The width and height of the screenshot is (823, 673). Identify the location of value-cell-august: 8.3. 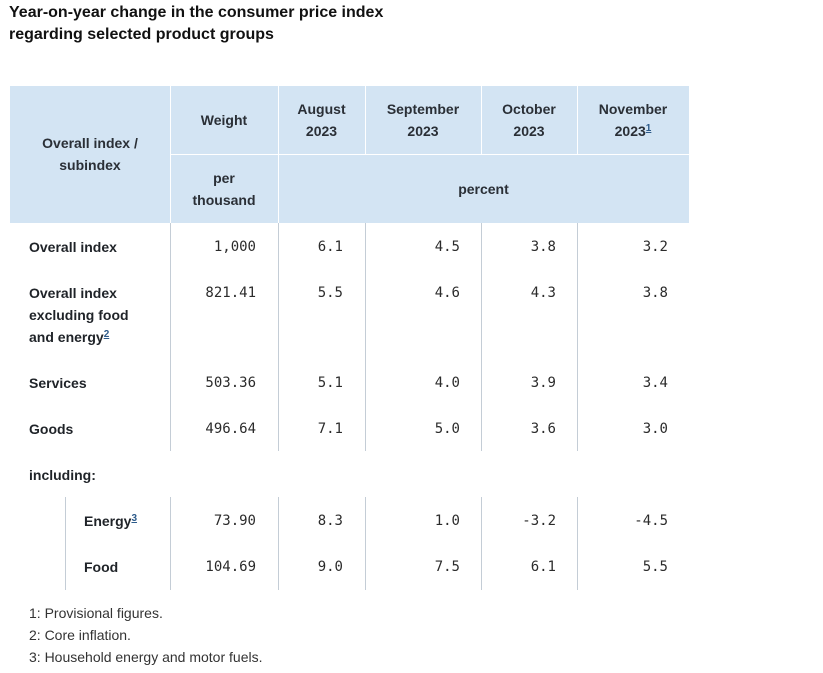
(330, 521).